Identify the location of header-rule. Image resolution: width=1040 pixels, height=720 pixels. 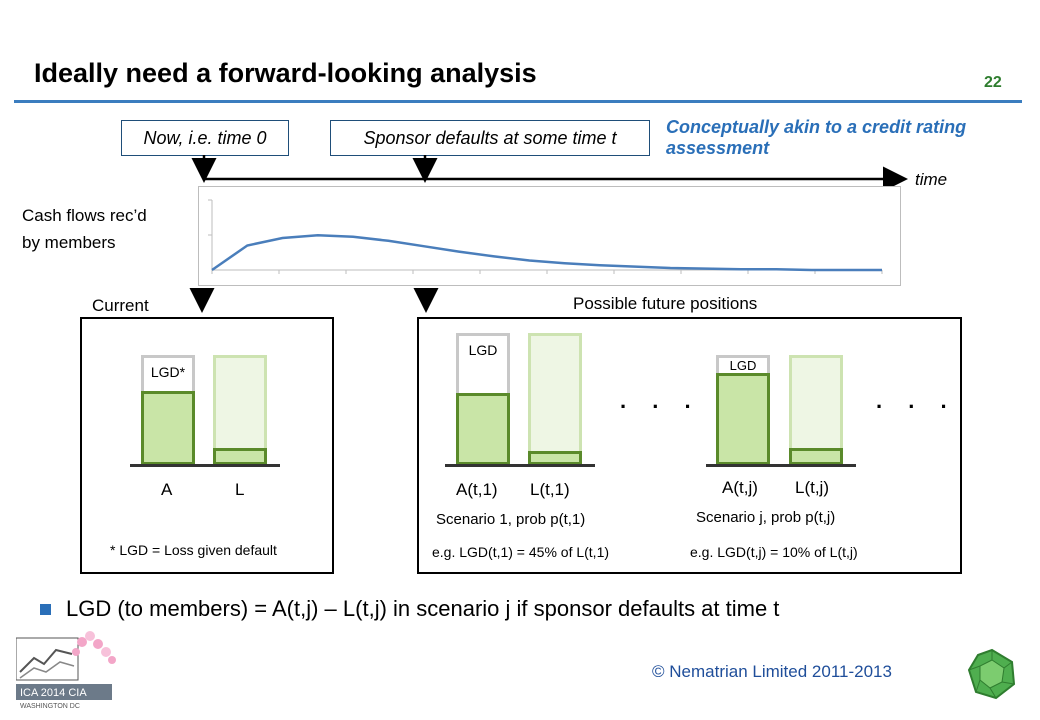
(518, 101).